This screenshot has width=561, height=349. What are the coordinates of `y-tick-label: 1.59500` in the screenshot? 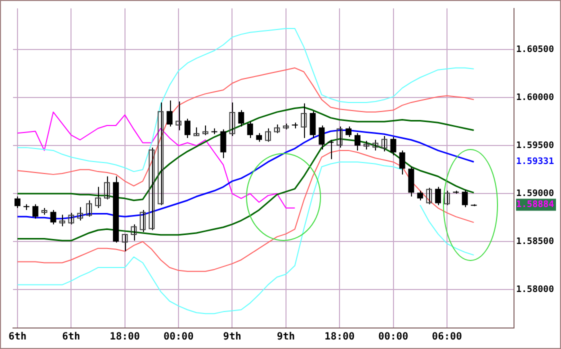 It's located at (535, 145).